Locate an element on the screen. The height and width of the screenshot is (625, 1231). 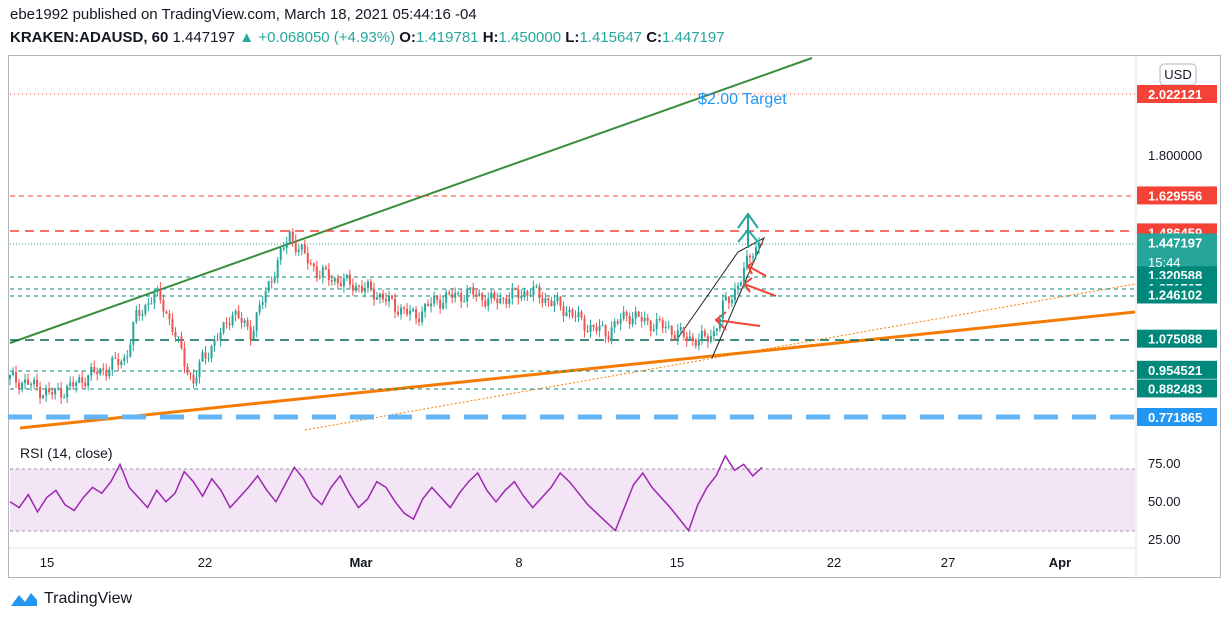
price-label: 0.954521 is located at coordinates (1175, 370).